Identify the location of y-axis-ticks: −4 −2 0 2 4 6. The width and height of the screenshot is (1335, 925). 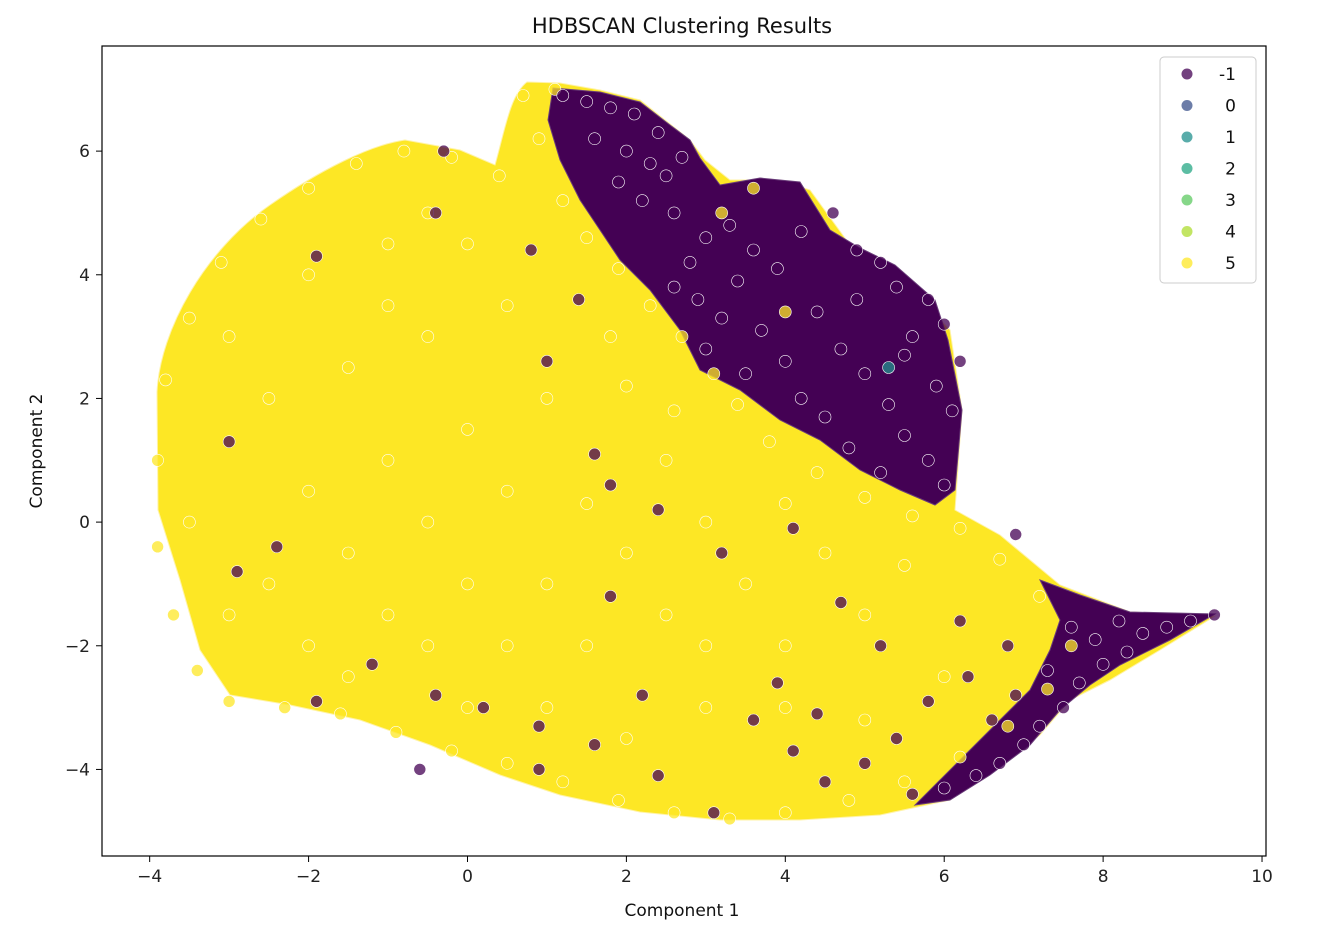
(83, 461).